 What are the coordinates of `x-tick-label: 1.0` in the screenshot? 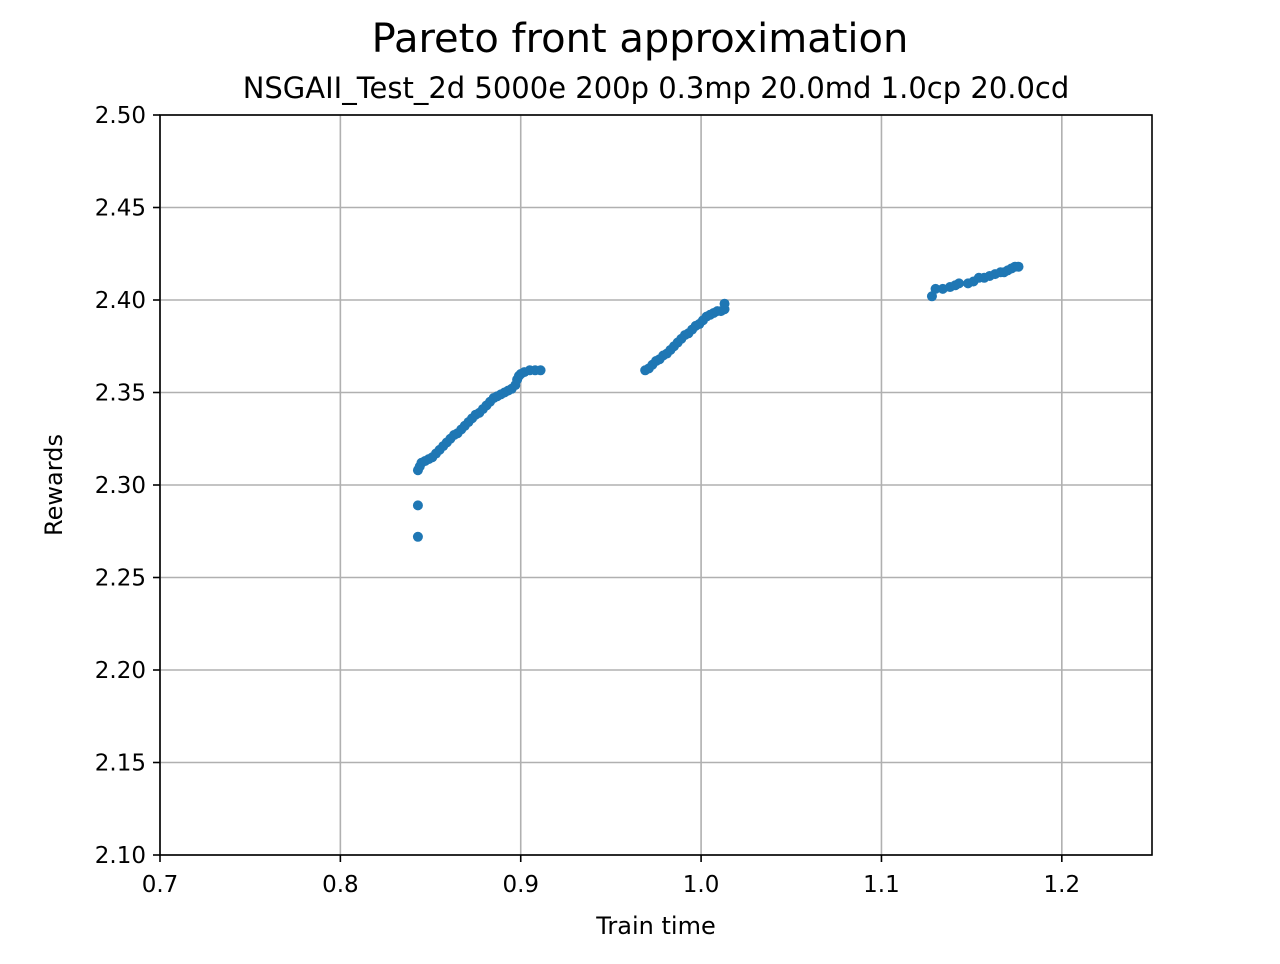 It's located at (701, 885).